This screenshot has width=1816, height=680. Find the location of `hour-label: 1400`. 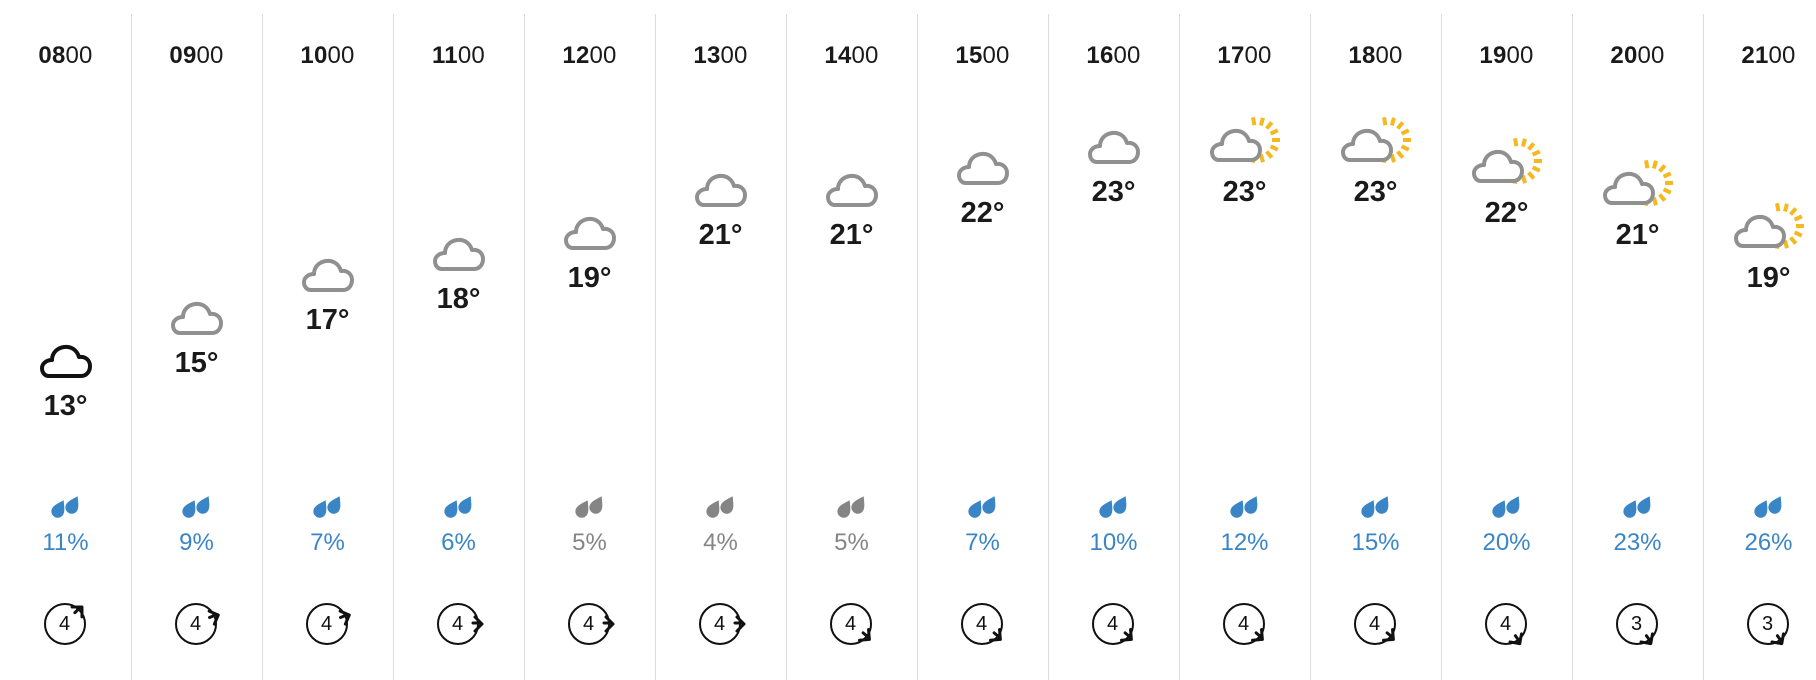

hour-label: 1400 is located at coordinates (851, 56).